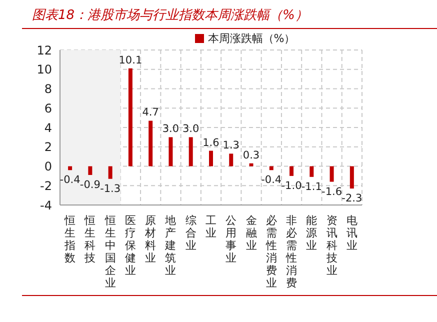 This screenshot has width=437, height=322. Describe the element at coordinates (150, 239) in the screenshot. I see `x-tick-label: 原材料业` at that location.